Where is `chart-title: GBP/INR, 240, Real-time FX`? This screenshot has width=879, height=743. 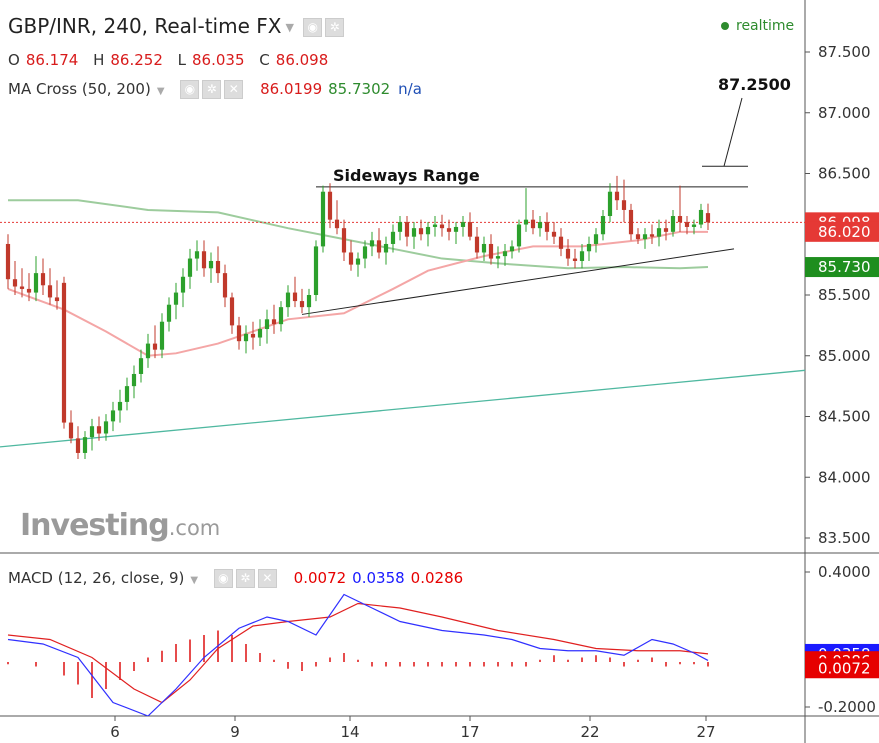
chart-title: GBP/INR, 240, Real-time FX is located at coordinates (145, 26).